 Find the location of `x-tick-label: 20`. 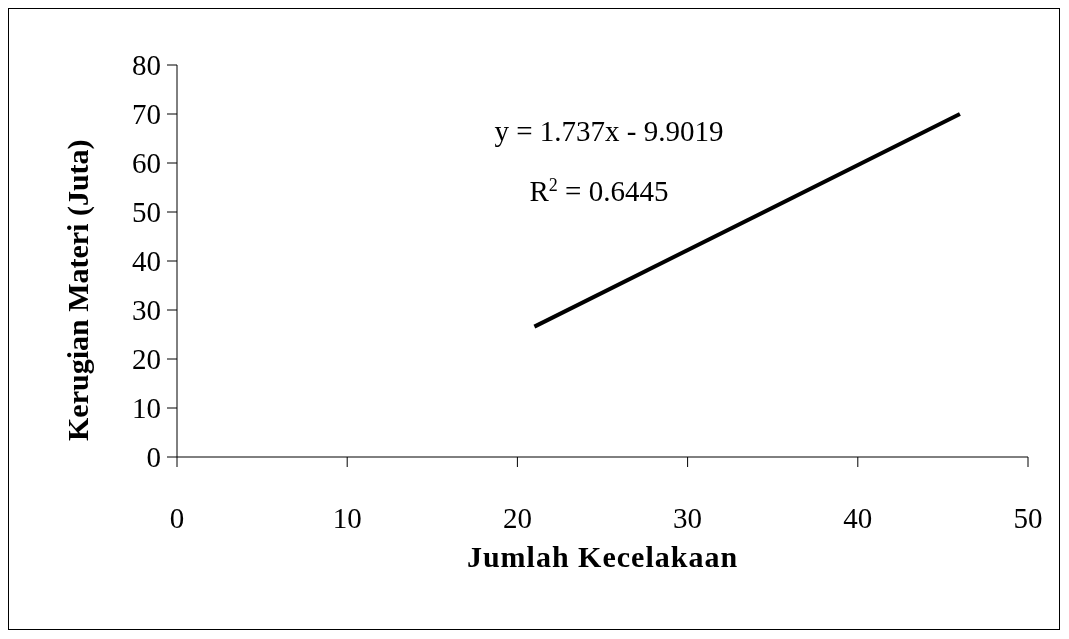

x-tick-label: 20 is located at coordinates (517, 517).